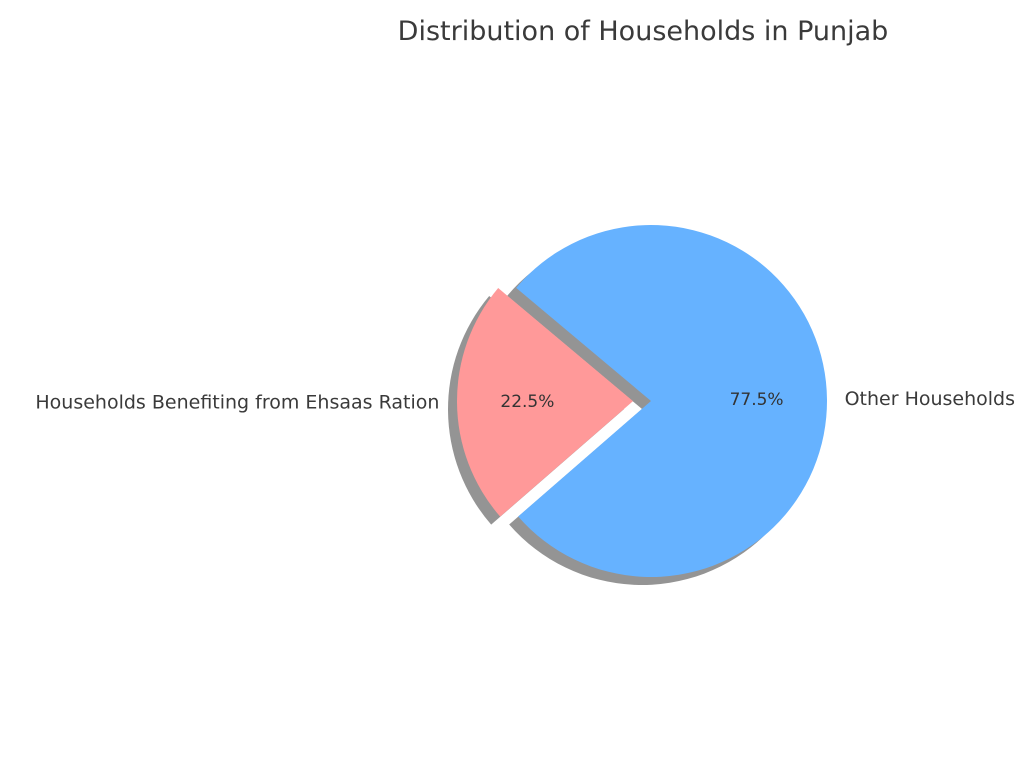  I want to click on slice-other-households, so click(672, 401).